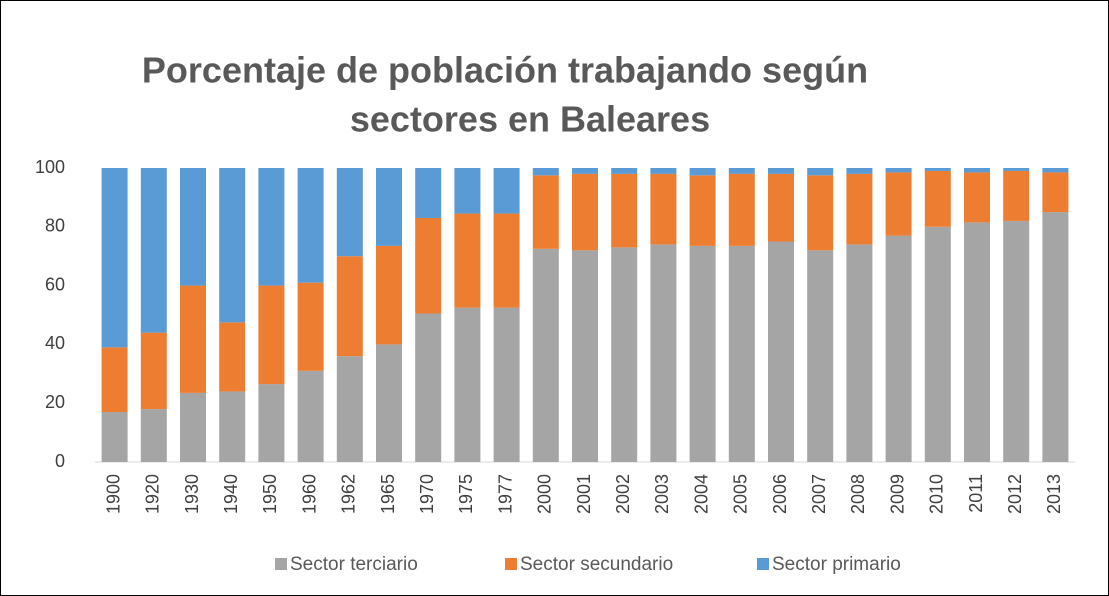  Describe the element at coordinates (505, 70) in the screenshot. I see `chart-title: Porcentaje de población trabajando según` at that location.